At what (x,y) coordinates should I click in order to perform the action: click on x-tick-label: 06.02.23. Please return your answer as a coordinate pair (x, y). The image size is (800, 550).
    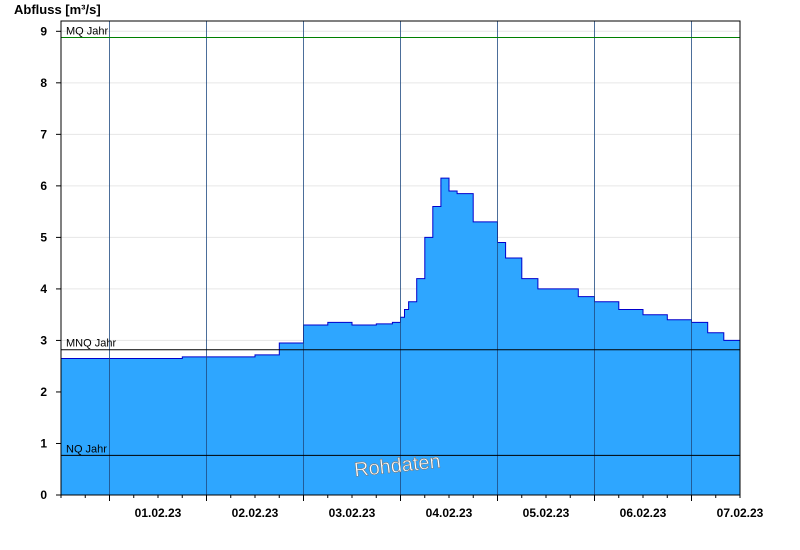
    Looking at the image, I should click on (643, 513).